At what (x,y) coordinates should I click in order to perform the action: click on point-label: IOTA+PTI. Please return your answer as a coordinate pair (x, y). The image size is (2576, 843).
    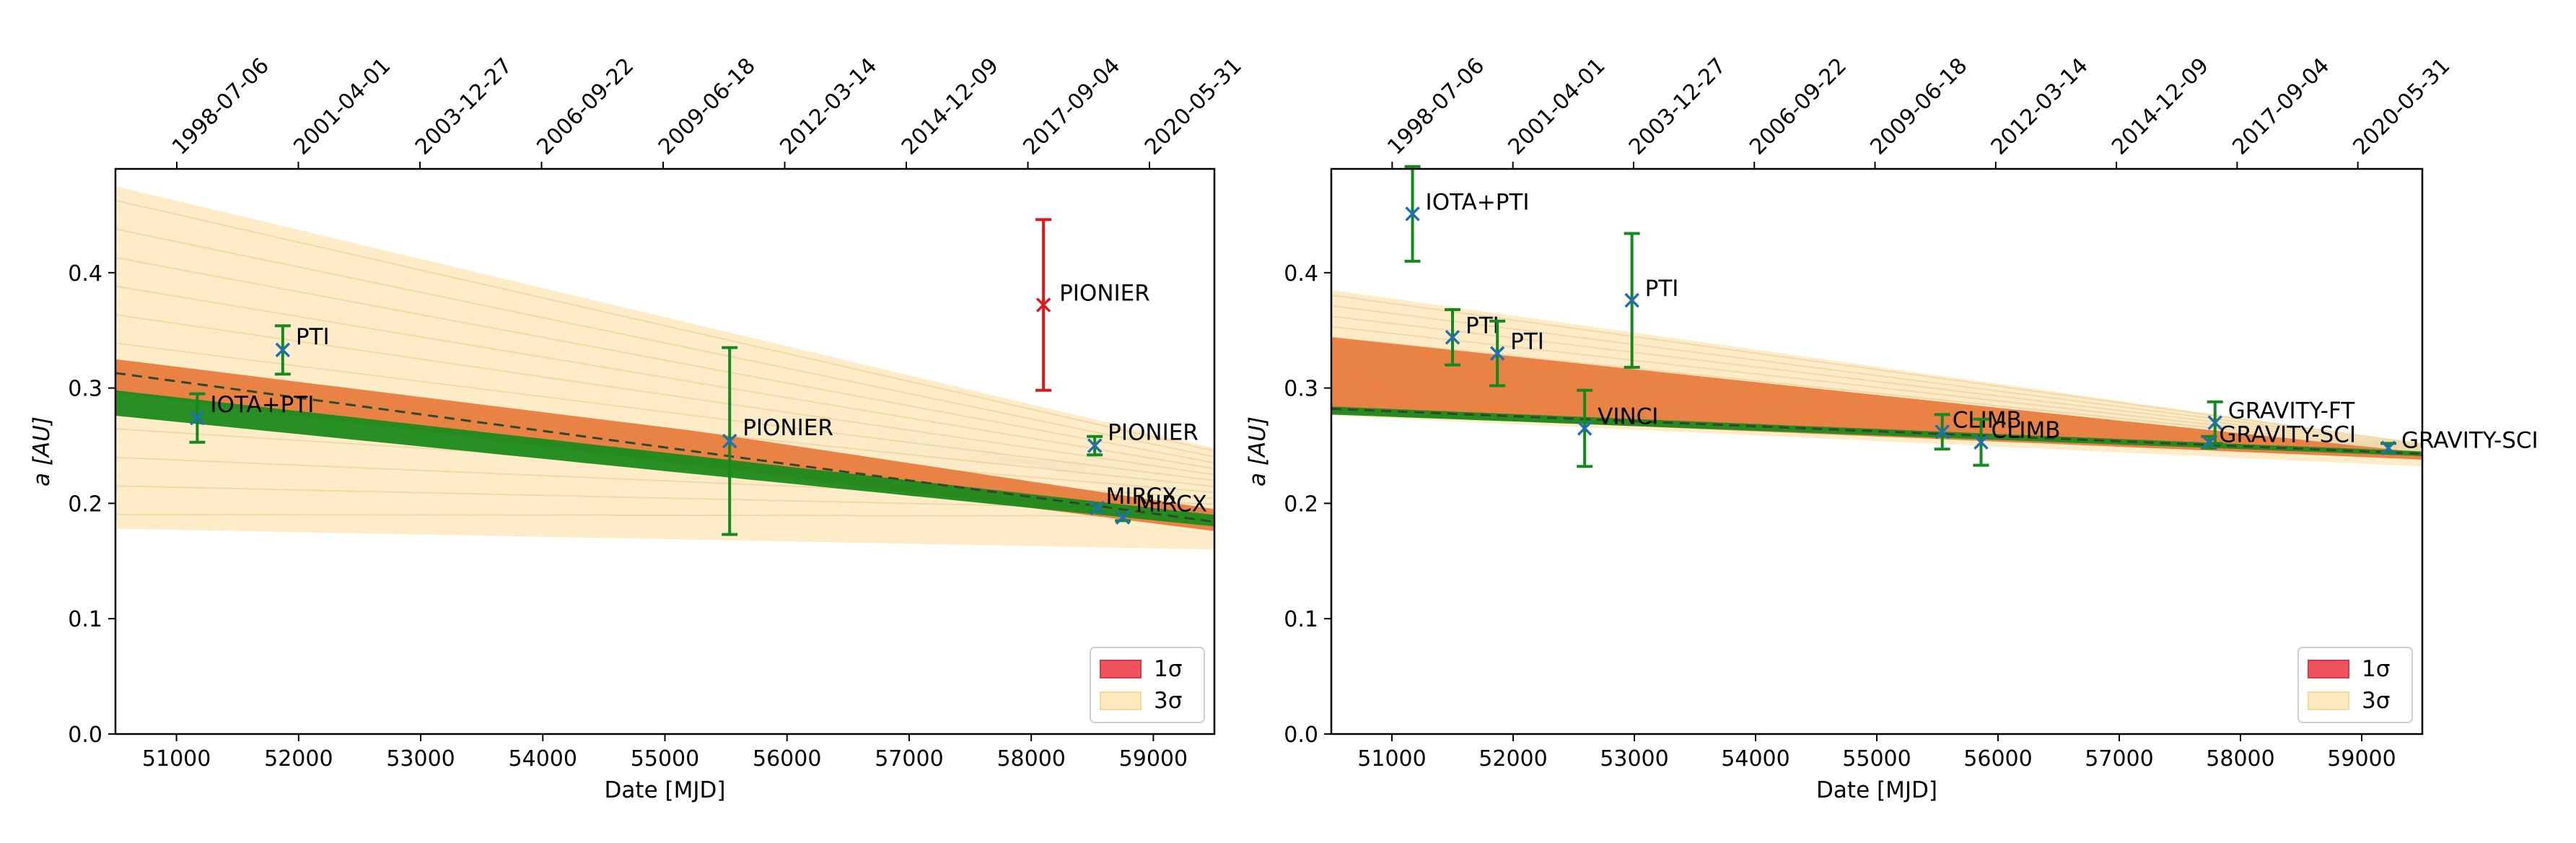
    Looking at the image, I should click on (1478, 202).